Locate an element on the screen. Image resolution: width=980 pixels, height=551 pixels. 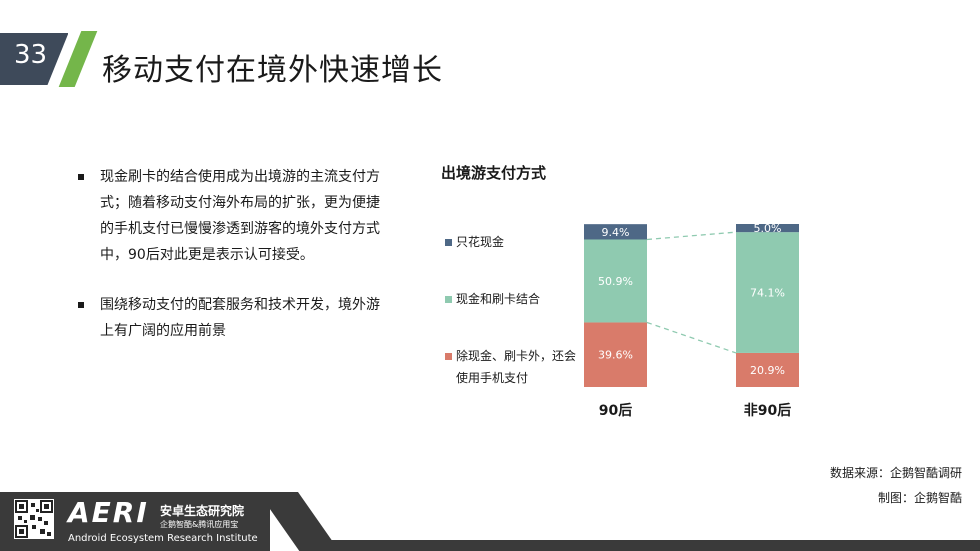
aeri-logo: AERI is located at coordinates (108, 512).